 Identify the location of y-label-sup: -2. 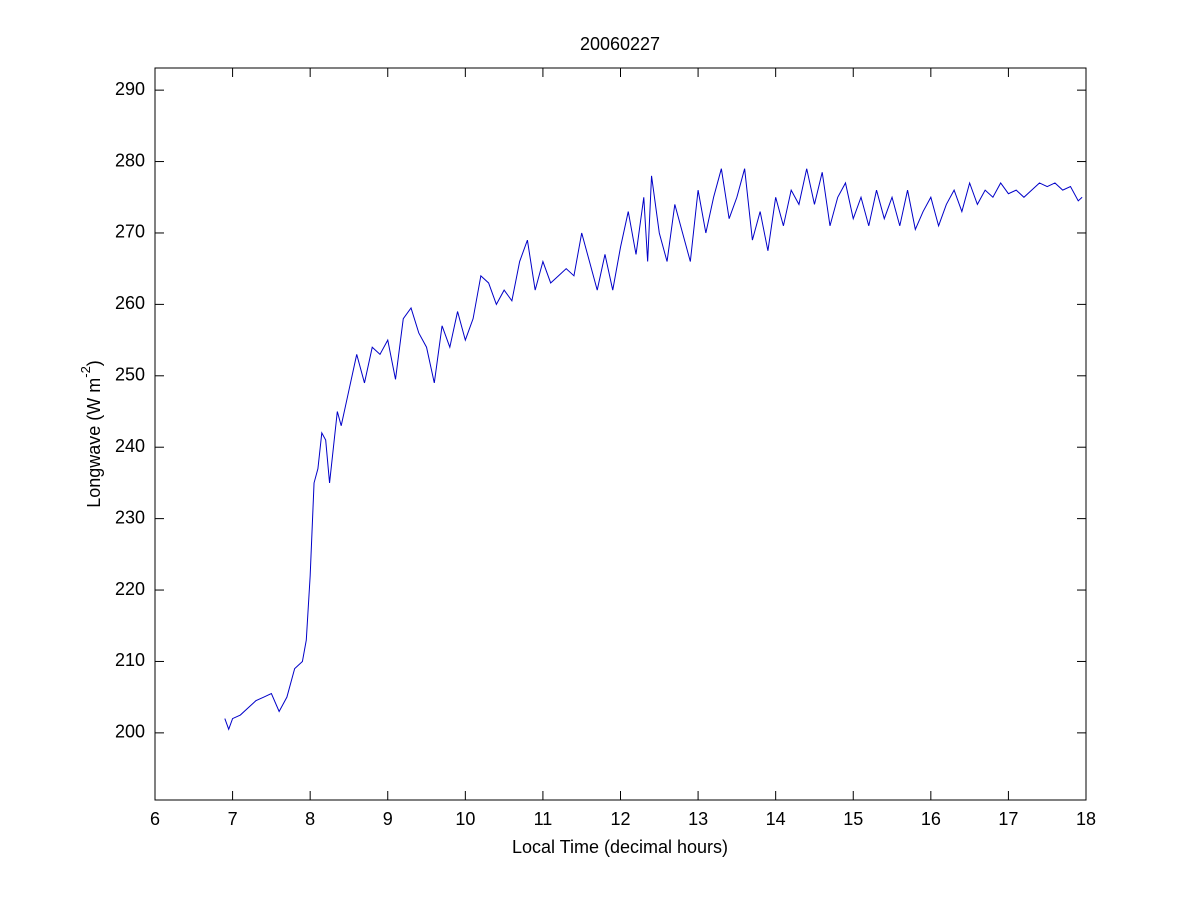
(85, 372).